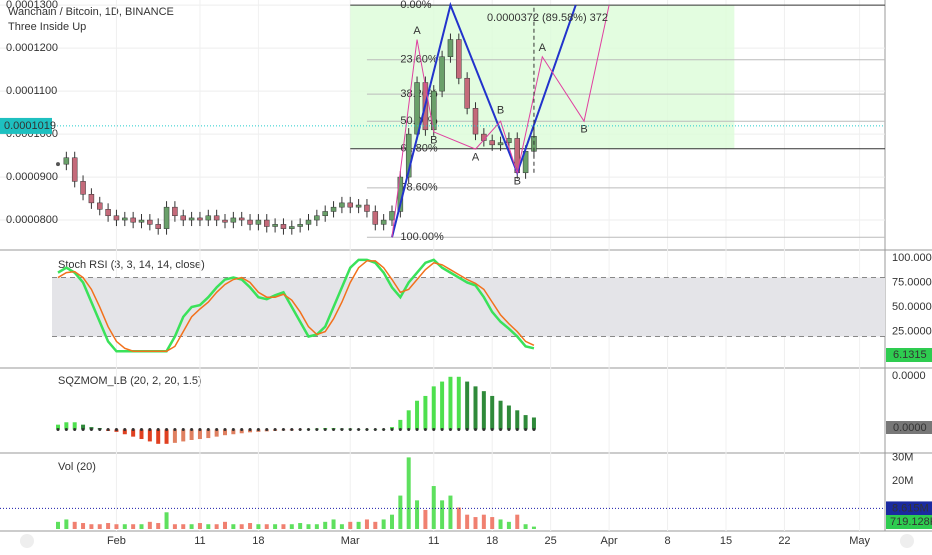  What do you see at coordinates (547, 18) in the screenshot?
I see `measure-label: 0.0000372 (89.58%) 372` at bounding box center [547, 18].